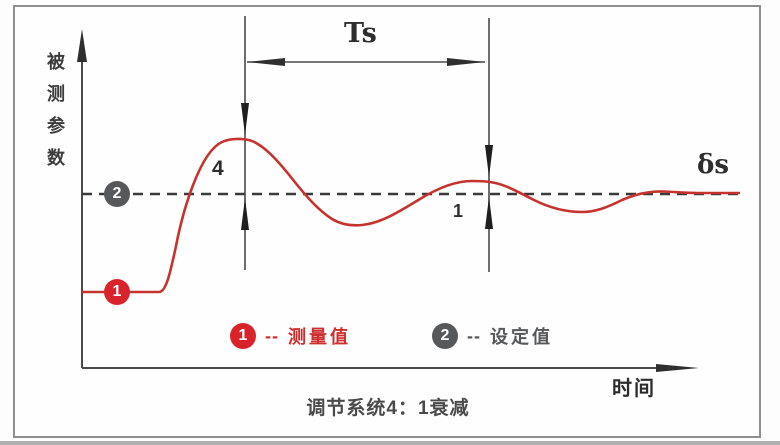 This screenshot has height=445, width=780. What do you see at coordinates (474, 335) in the screenshot?
I see `legend-setpoint-dashes: --` at bounding box center [474, 335].